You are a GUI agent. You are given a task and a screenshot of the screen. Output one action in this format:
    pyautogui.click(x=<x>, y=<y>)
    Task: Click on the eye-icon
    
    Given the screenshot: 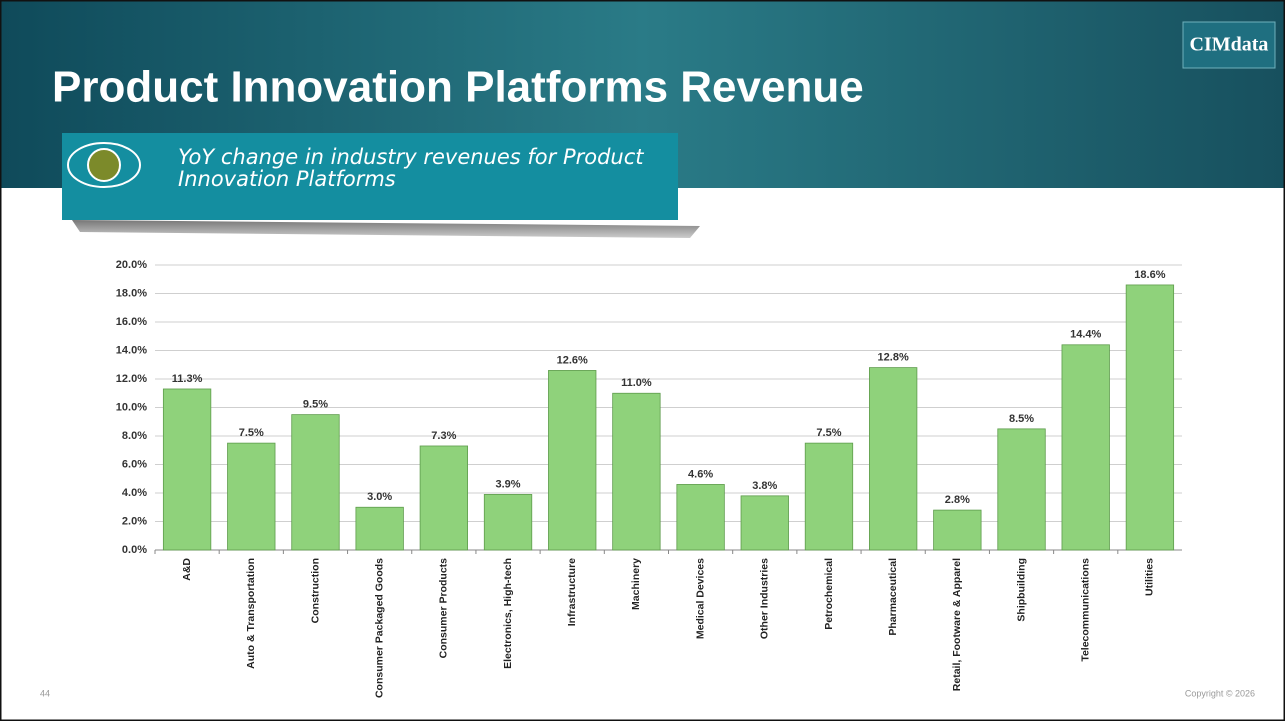 What is the action you would take?
    pyautogui.click(x=104, y=165)
    